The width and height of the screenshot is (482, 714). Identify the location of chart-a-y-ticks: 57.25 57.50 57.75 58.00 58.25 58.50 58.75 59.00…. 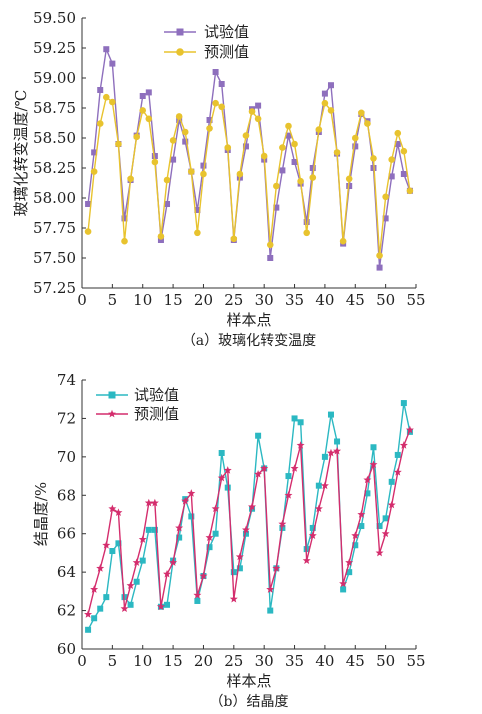
(59, 153).